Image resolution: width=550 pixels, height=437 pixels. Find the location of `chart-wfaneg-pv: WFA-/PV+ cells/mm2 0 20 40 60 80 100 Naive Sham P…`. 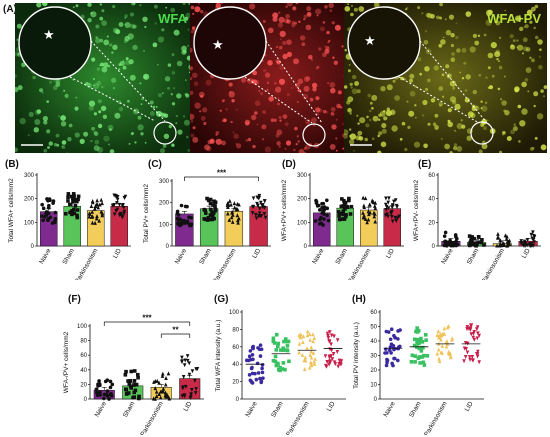

chart-wfaneg-pv: WFA-/PV+ cells/mm2 0 20 40 60 80 100 Naive Sham P… is located at coordinates (133, 374).